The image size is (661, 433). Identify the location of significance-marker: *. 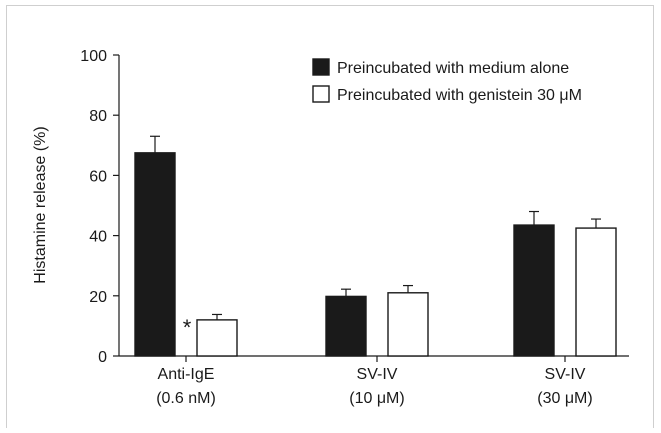
(187, 327).